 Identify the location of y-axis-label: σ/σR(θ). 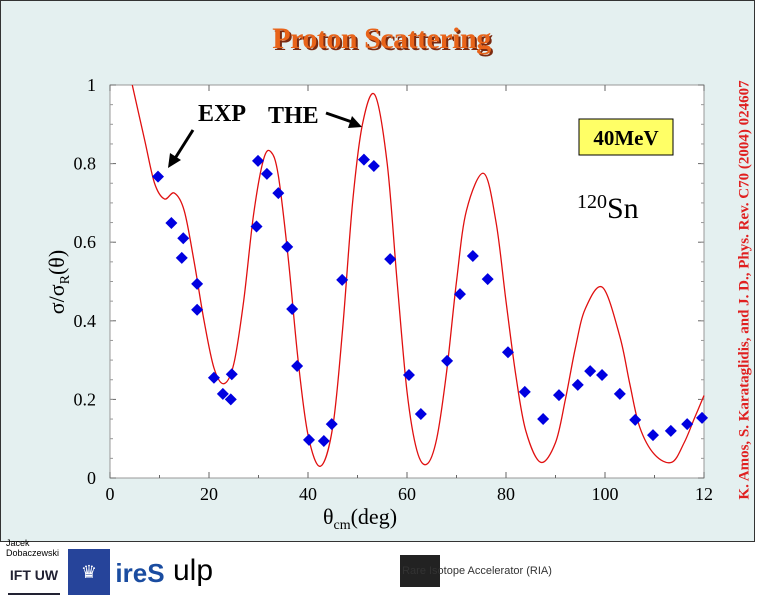
(58, 282).